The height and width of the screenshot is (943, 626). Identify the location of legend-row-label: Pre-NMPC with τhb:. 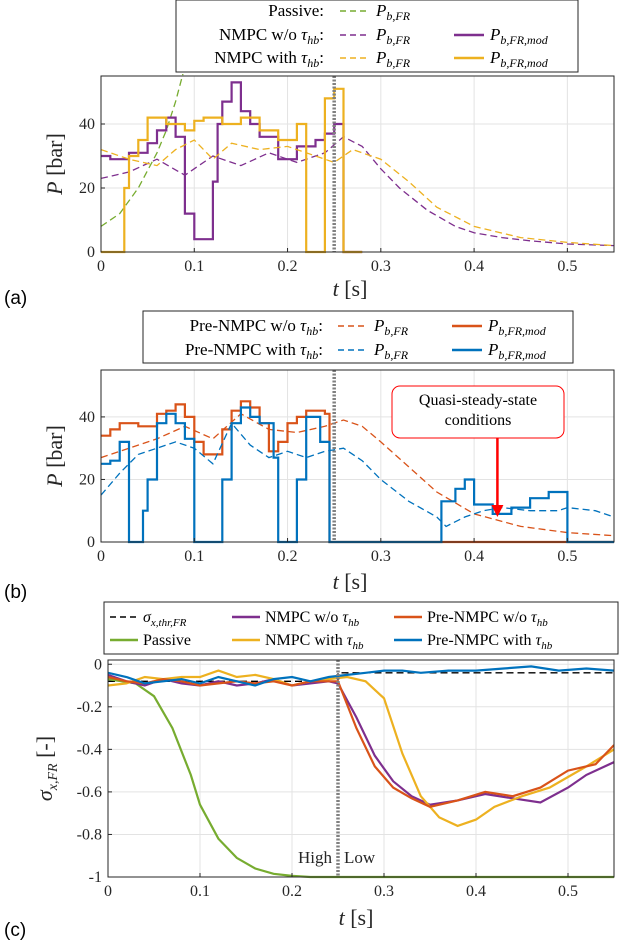
(254, 351).